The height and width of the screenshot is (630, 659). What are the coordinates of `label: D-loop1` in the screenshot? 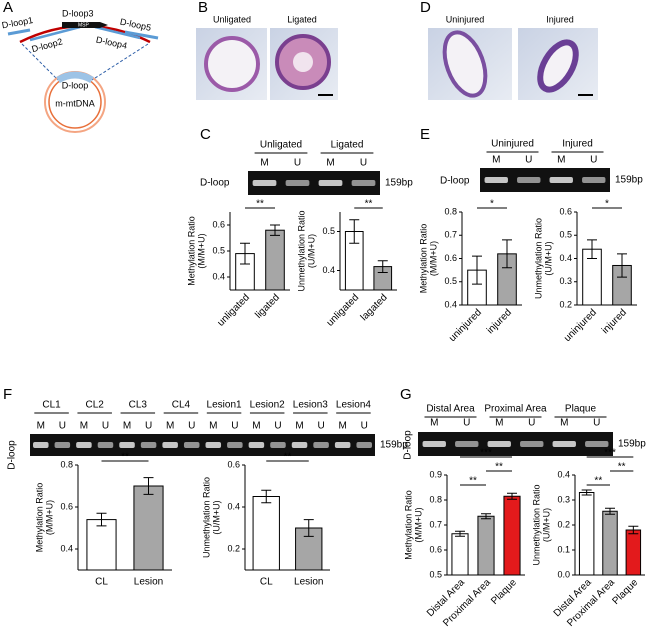 It's located at (17, 22).